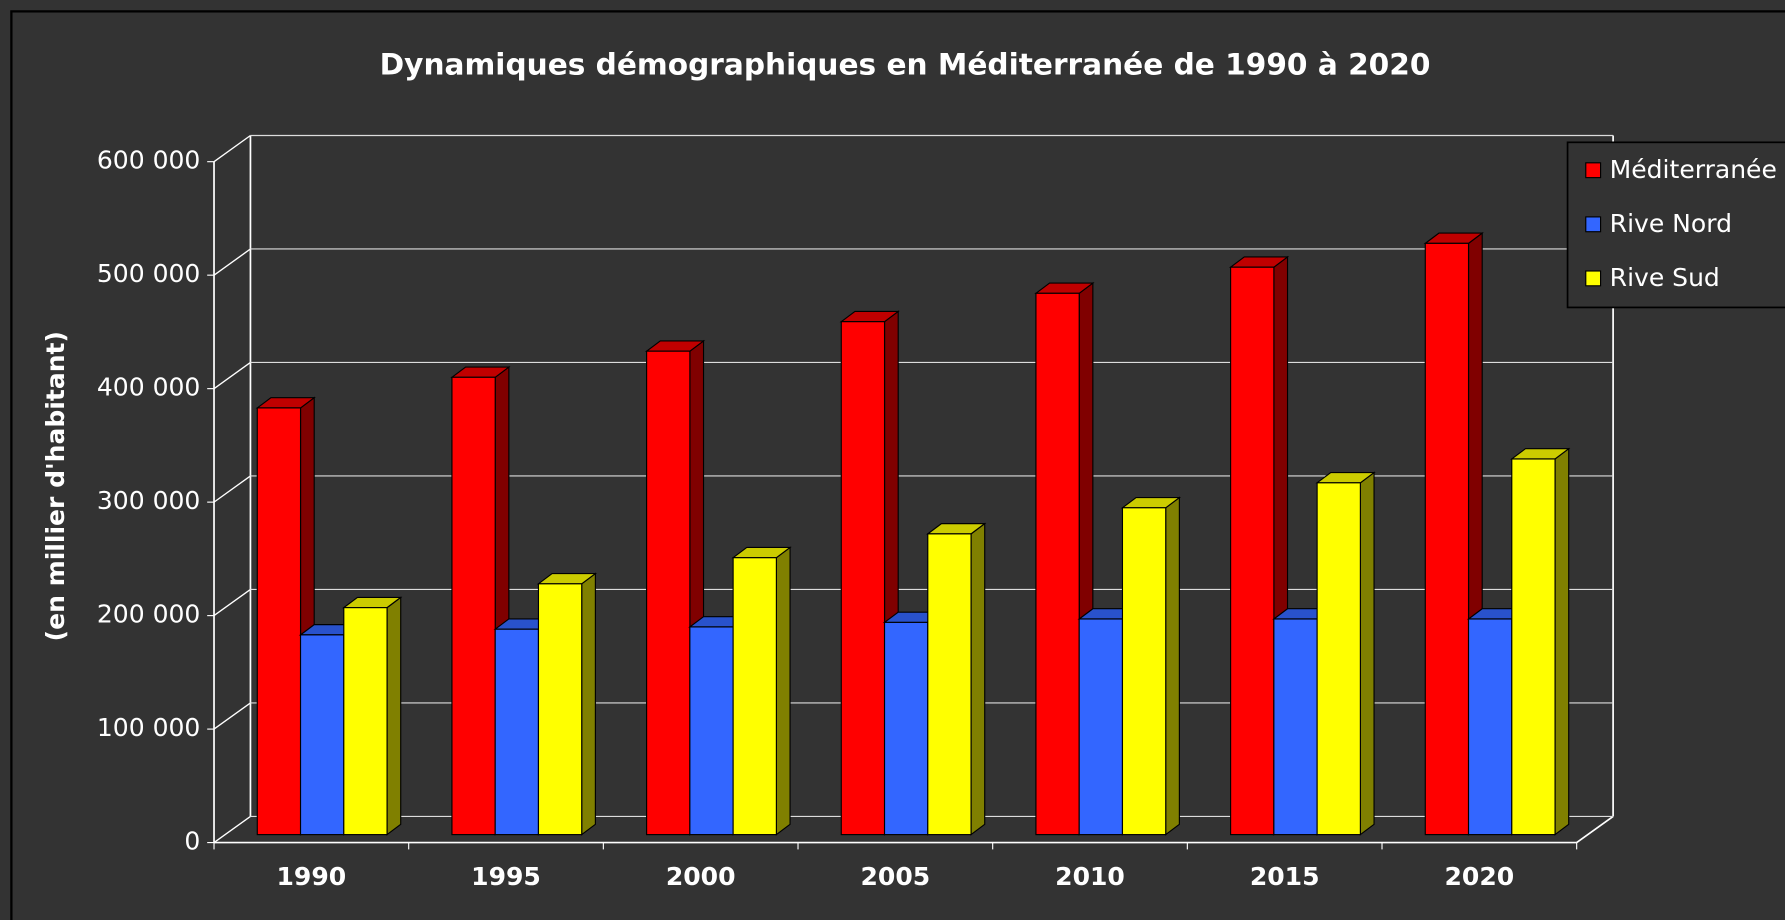  I want to click on legend-box, so click(1675, 225).